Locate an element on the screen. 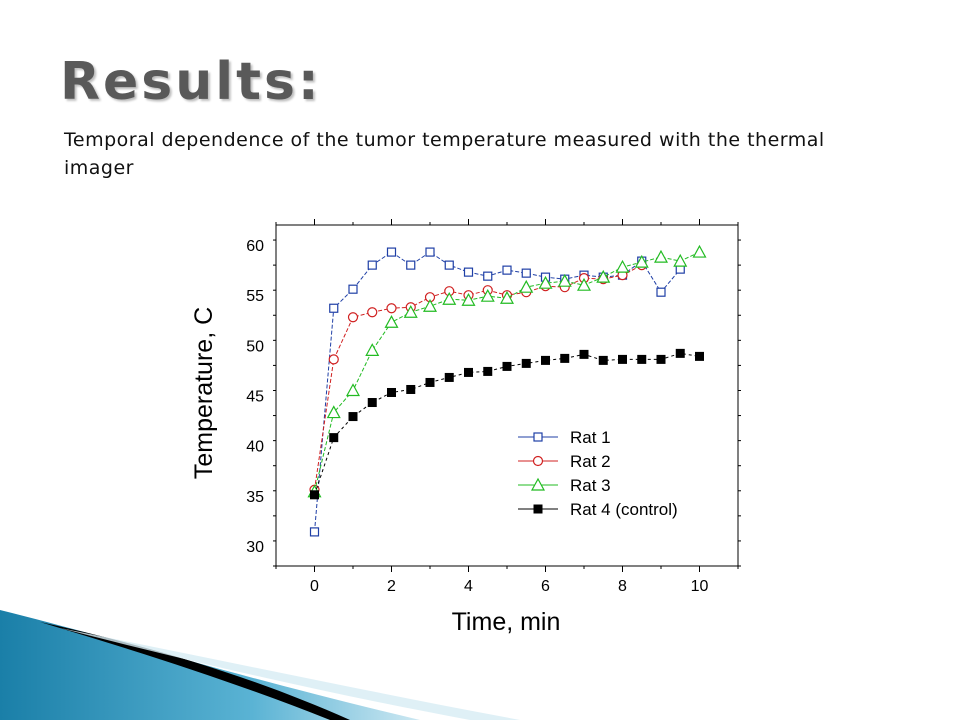 The image size is (960, 720). y-axis-label: Temperature, C is located at coordinates (204, 393).